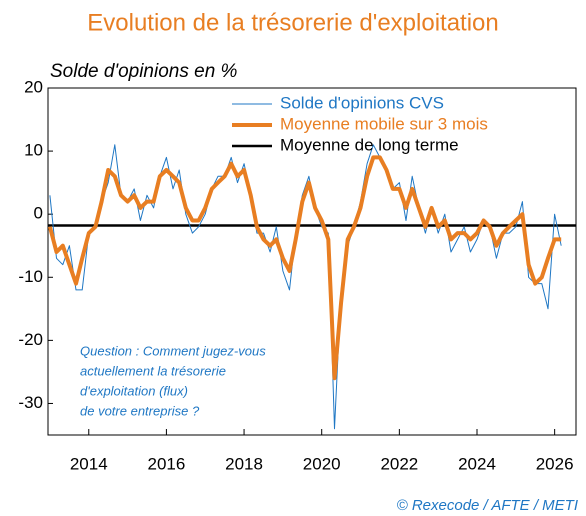 The width and height of the screenshot is (586, 516). What do you see at coordinates (555, 463) in the screenshot?
I see `x-tick-label: 2026` at bounding box center [555, 463].